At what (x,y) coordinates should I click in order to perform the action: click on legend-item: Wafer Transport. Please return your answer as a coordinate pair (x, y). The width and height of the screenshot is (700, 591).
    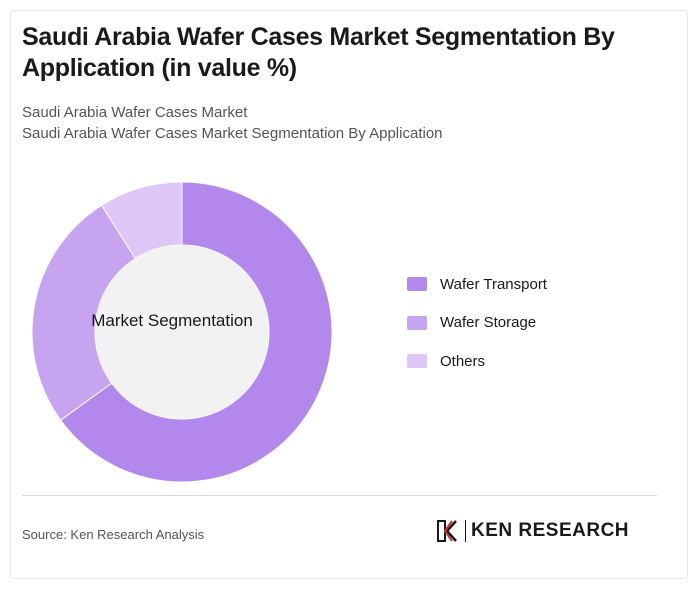
    Looking at the image, I should click on (477, 284).